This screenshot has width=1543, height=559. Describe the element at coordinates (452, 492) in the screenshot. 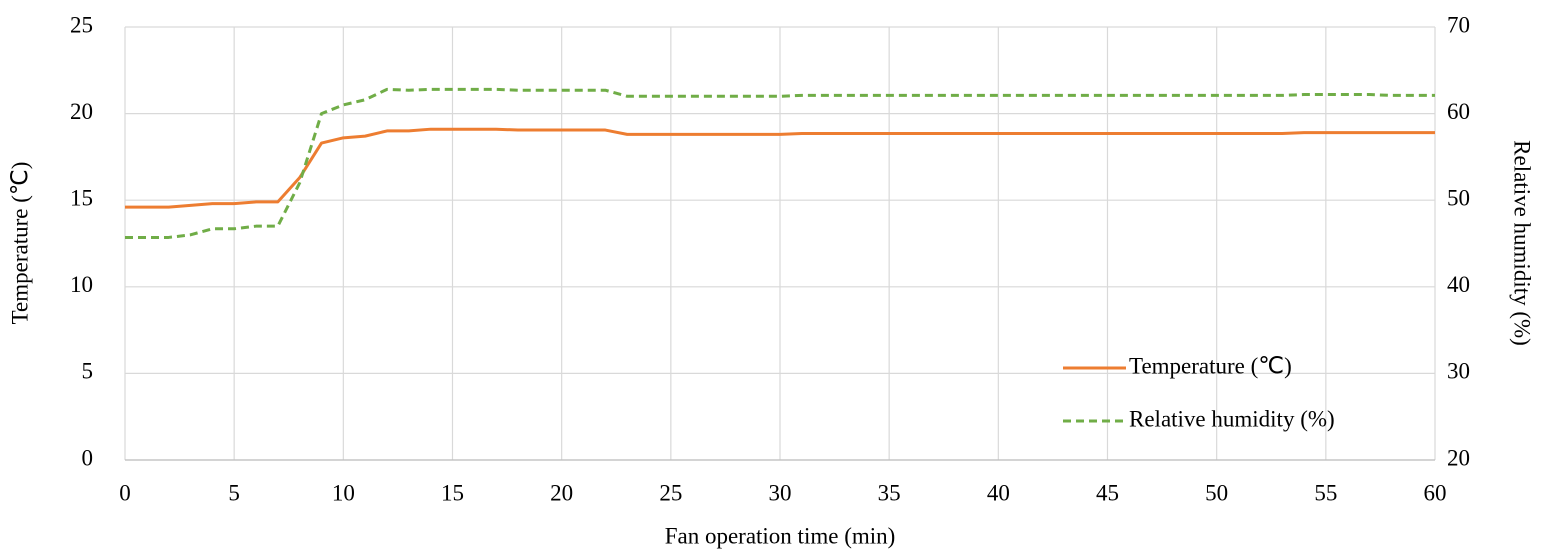

I see `x-tick-label: 15` at that location.